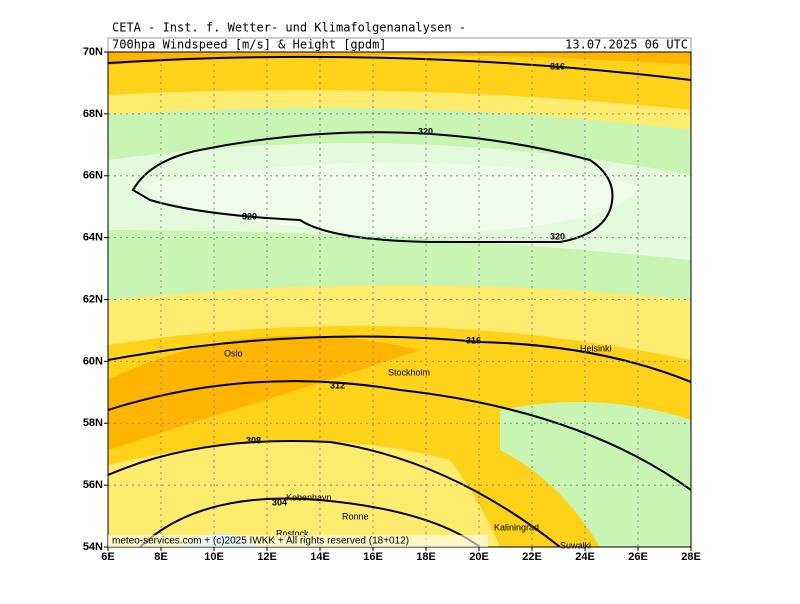 Image resolution: width=800 pixels, height=604 pixels. Describe the element at coordinates (516, 527) in the screenshot. I see `city-label: Kaliningrad` at that location.